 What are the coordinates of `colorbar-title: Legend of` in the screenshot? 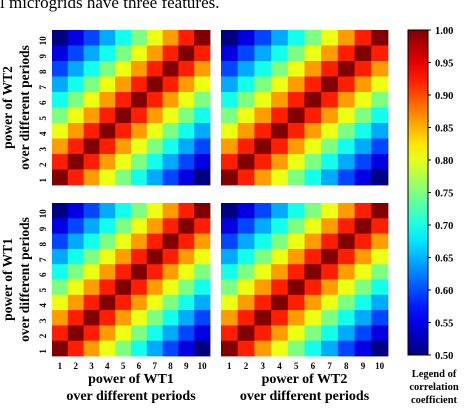 It's located at (434, 374).